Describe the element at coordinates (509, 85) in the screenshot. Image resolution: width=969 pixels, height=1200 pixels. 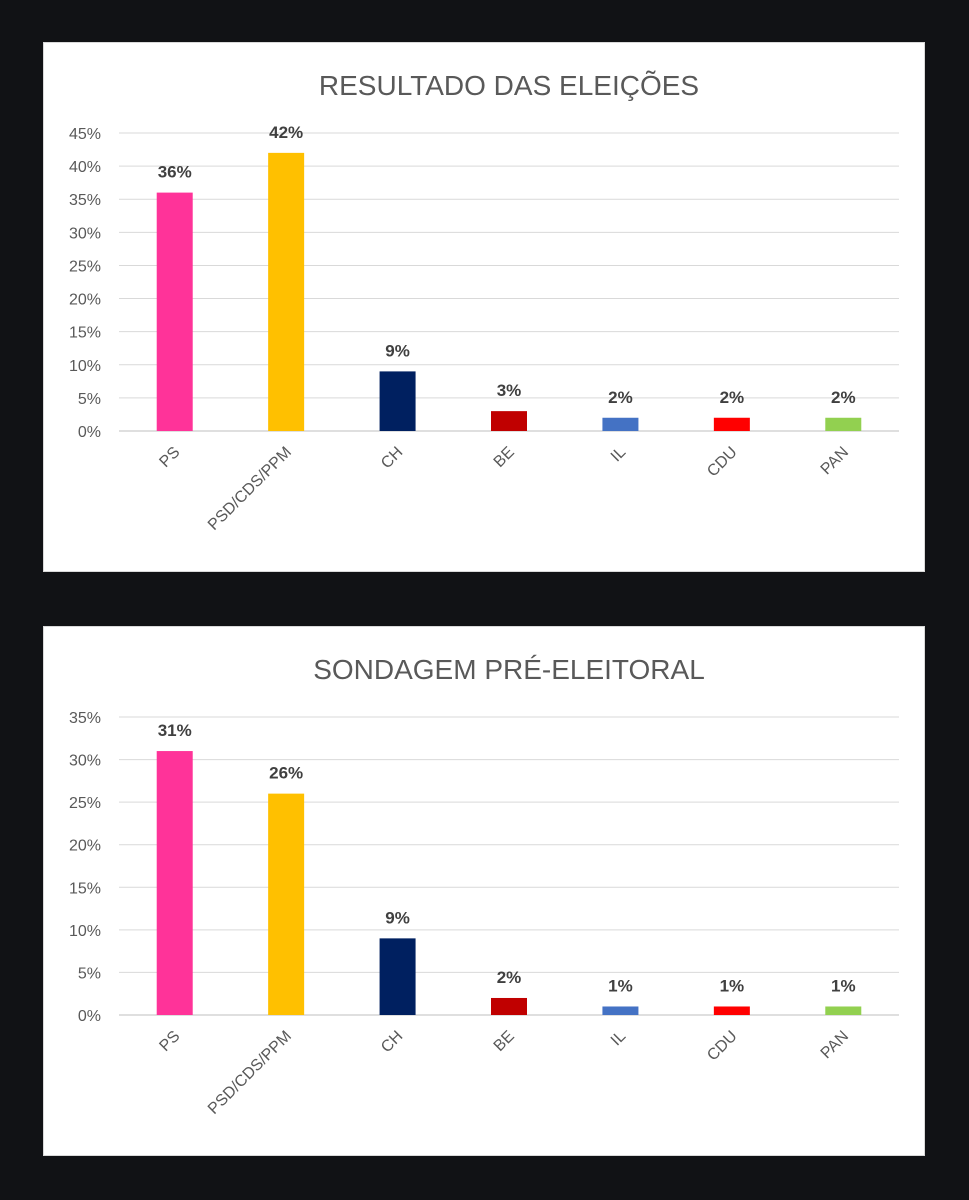
I see `chart-title: RESULTADO DAS ELEIÇÕES` at that location.